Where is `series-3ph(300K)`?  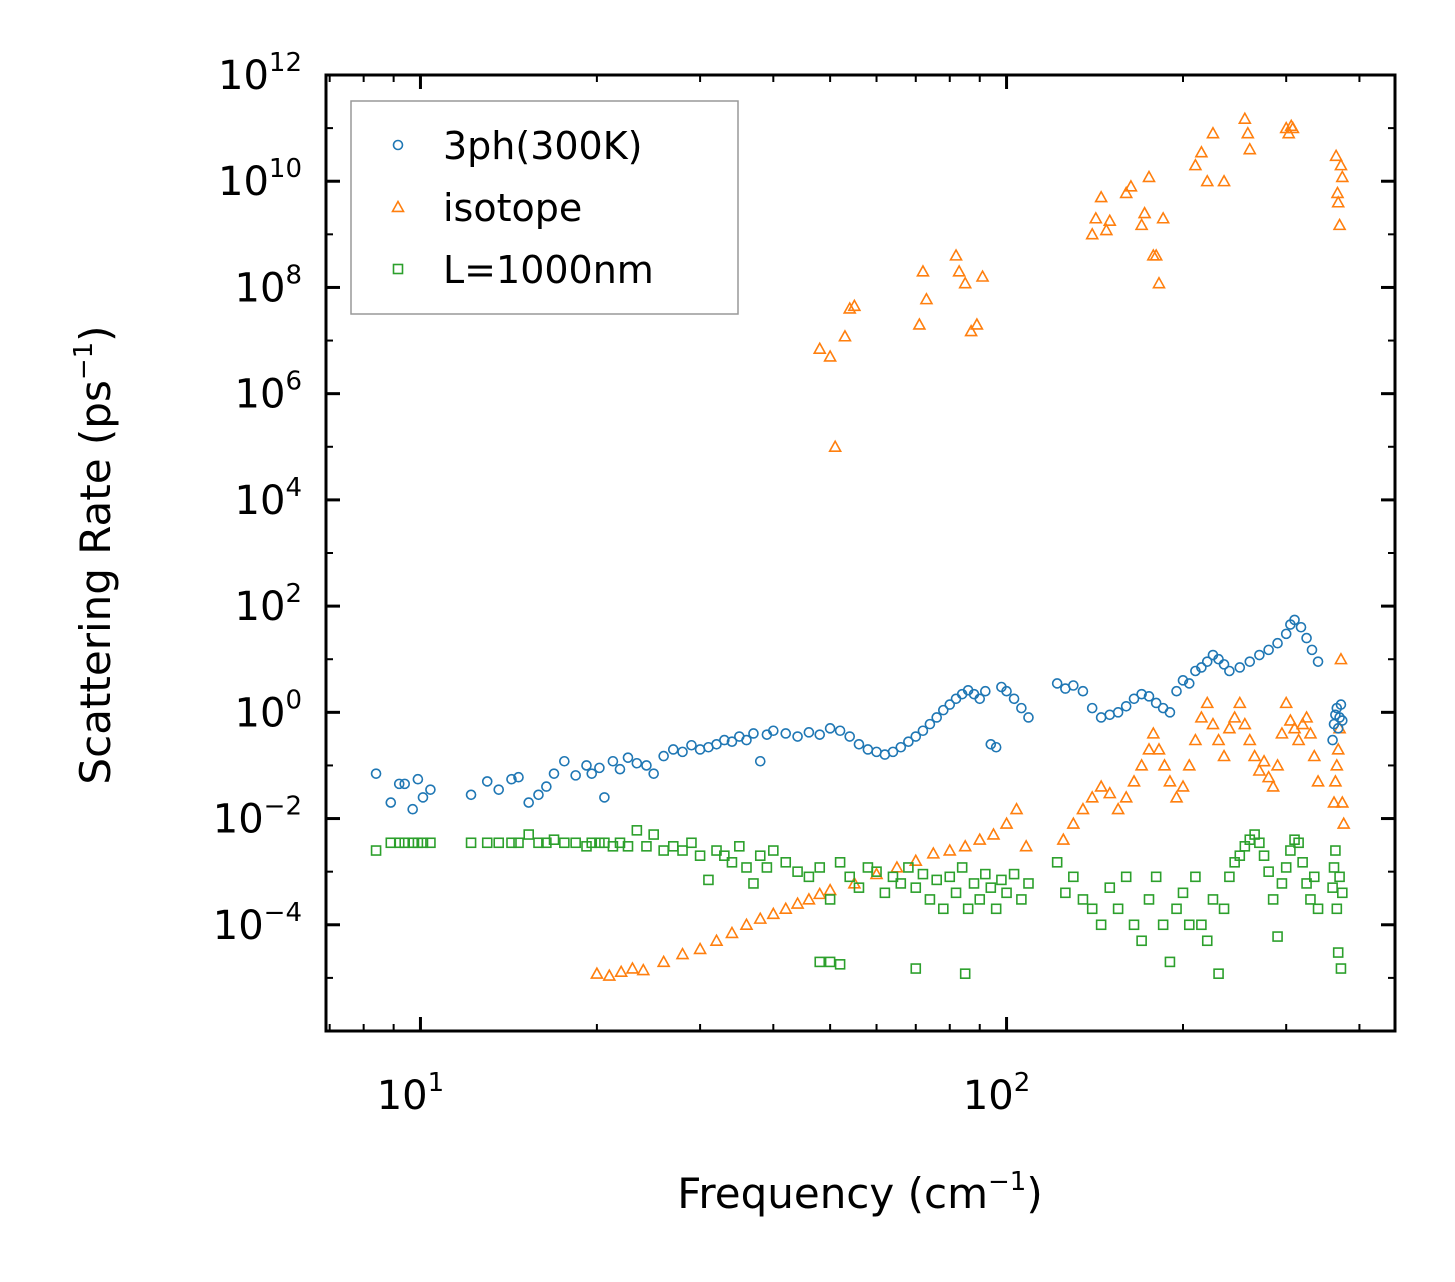
series-3ph(300K) is located at coordinates (859, 714).